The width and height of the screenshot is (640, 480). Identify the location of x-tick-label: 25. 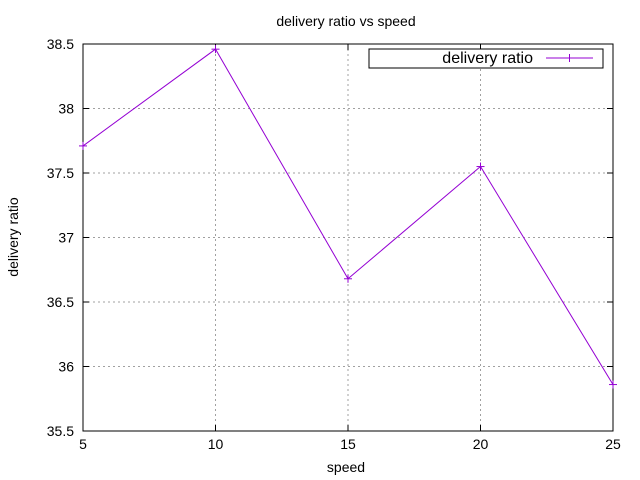
(613, 444).